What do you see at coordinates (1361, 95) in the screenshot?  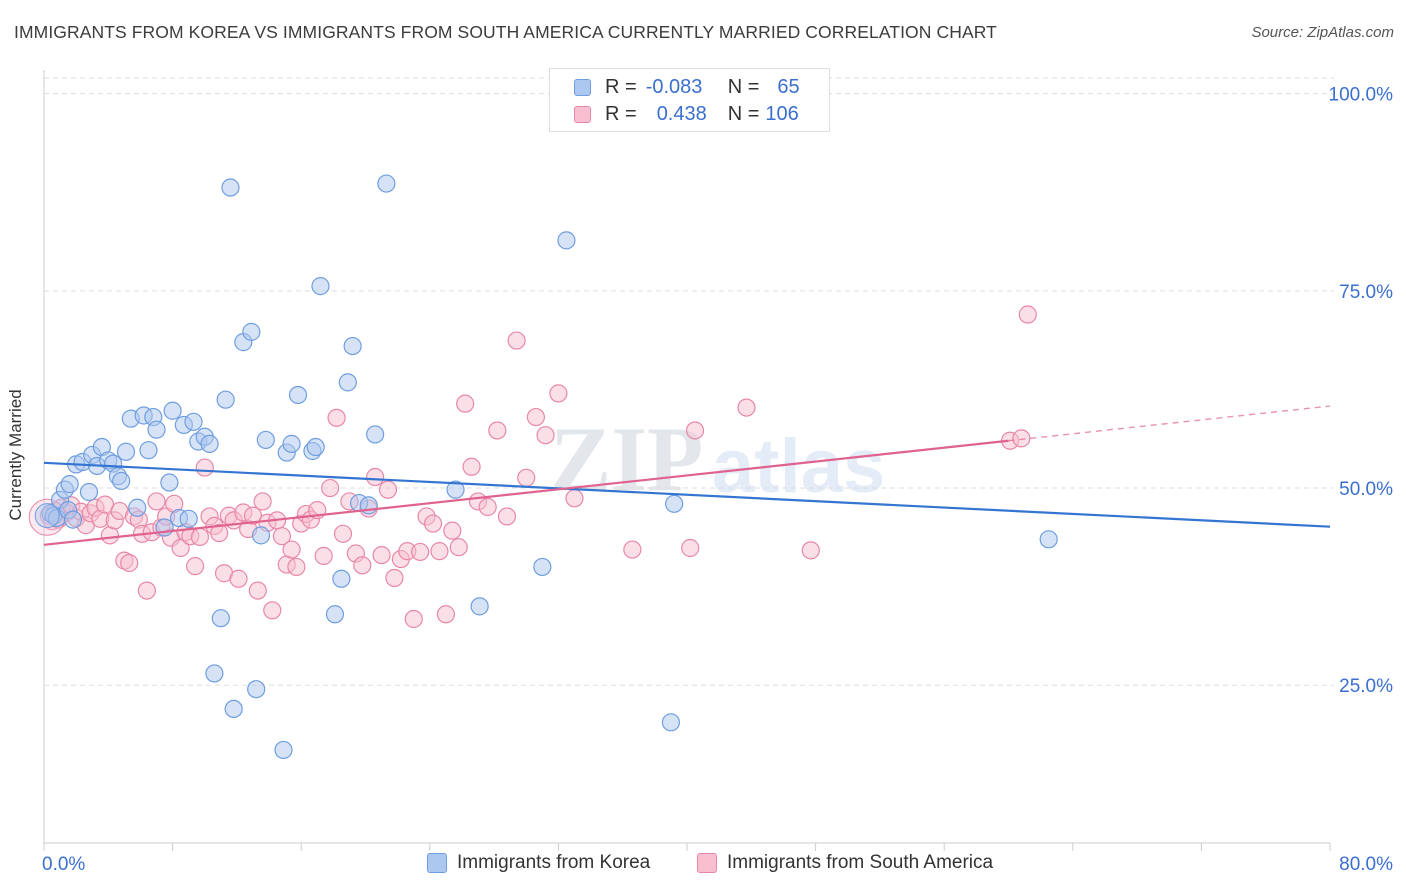 I see `y-tick-label: 100.0%` at bounding box center [1361, 95].